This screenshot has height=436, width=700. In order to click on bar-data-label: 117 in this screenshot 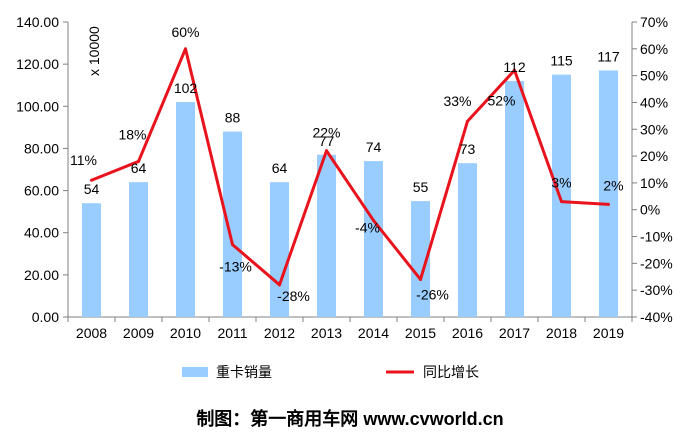, I will do `click(608, 56)`.